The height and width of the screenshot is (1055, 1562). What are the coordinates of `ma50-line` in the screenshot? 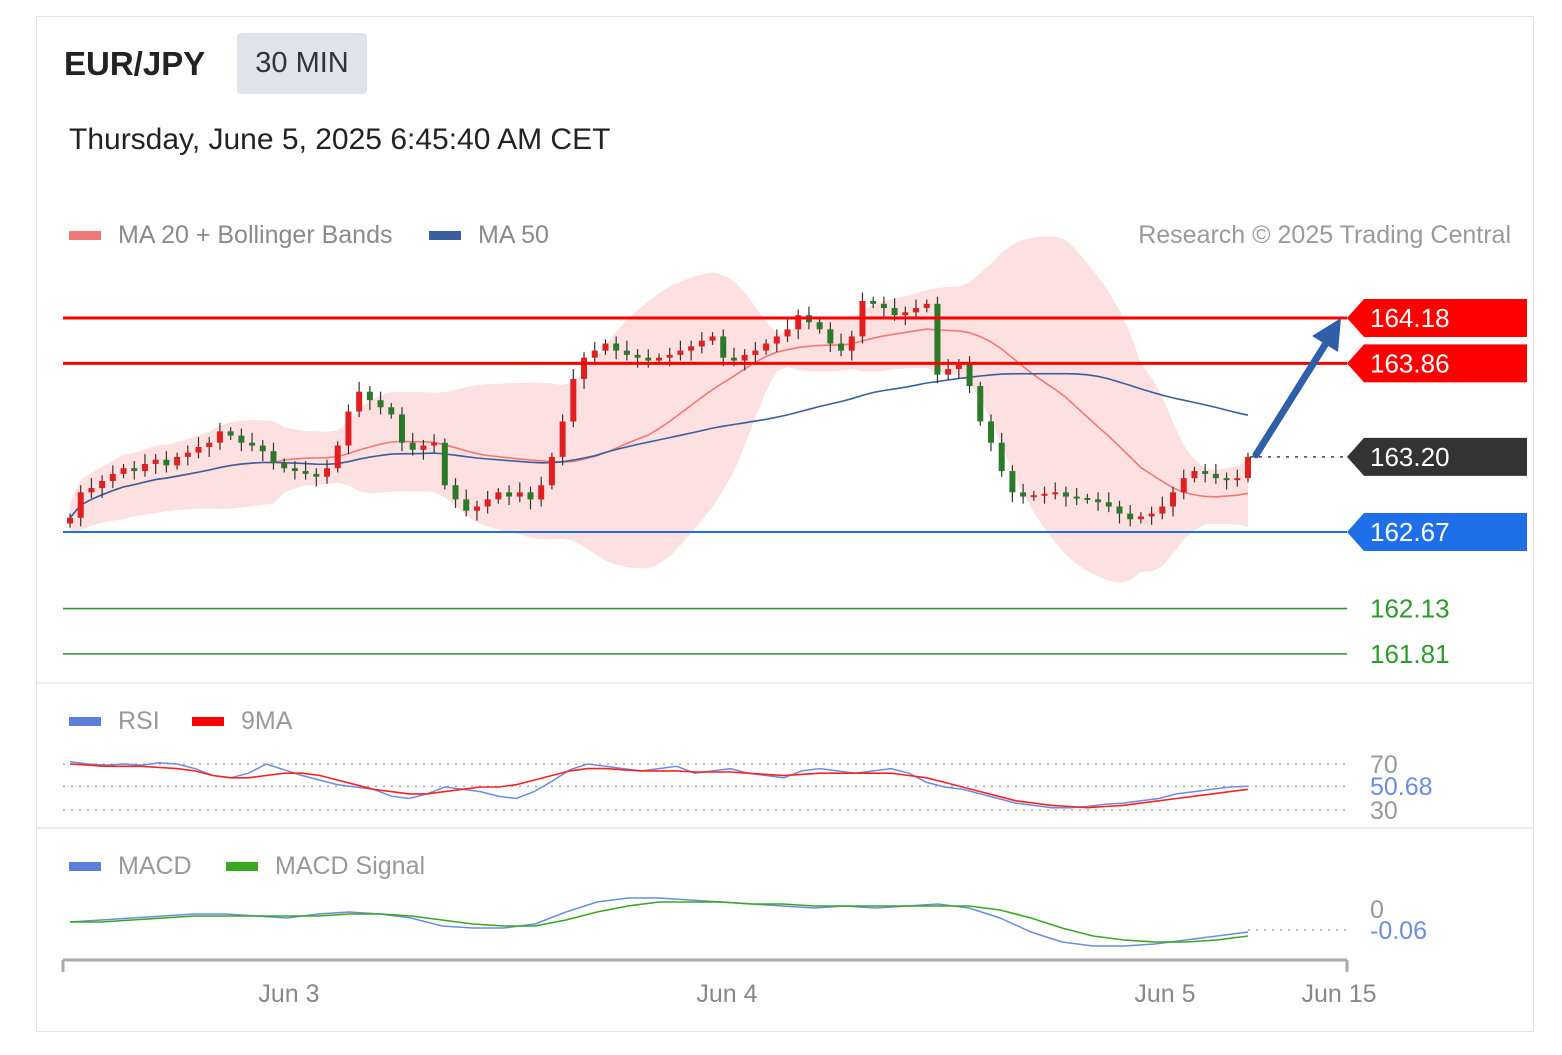 It's located at (659, 445).